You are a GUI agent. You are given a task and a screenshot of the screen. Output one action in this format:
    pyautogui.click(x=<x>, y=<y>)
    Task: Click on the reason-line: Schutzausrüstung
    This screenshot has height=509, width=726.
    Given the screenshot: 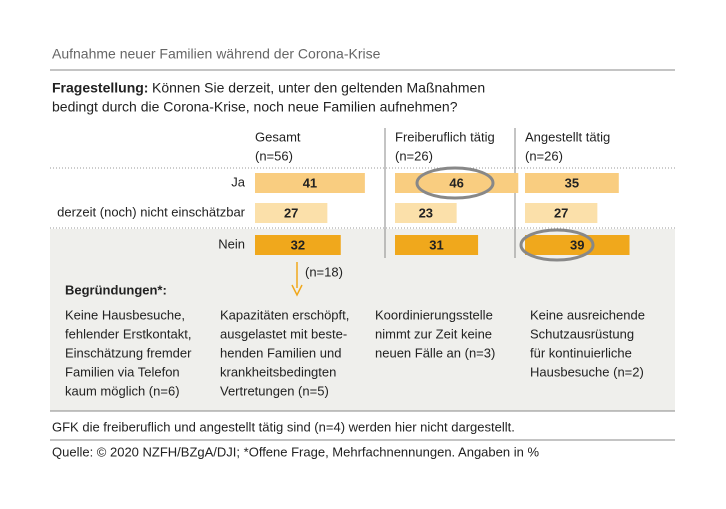 What is the action you would take?
    pyautogui.click(x=582, y=333)
    